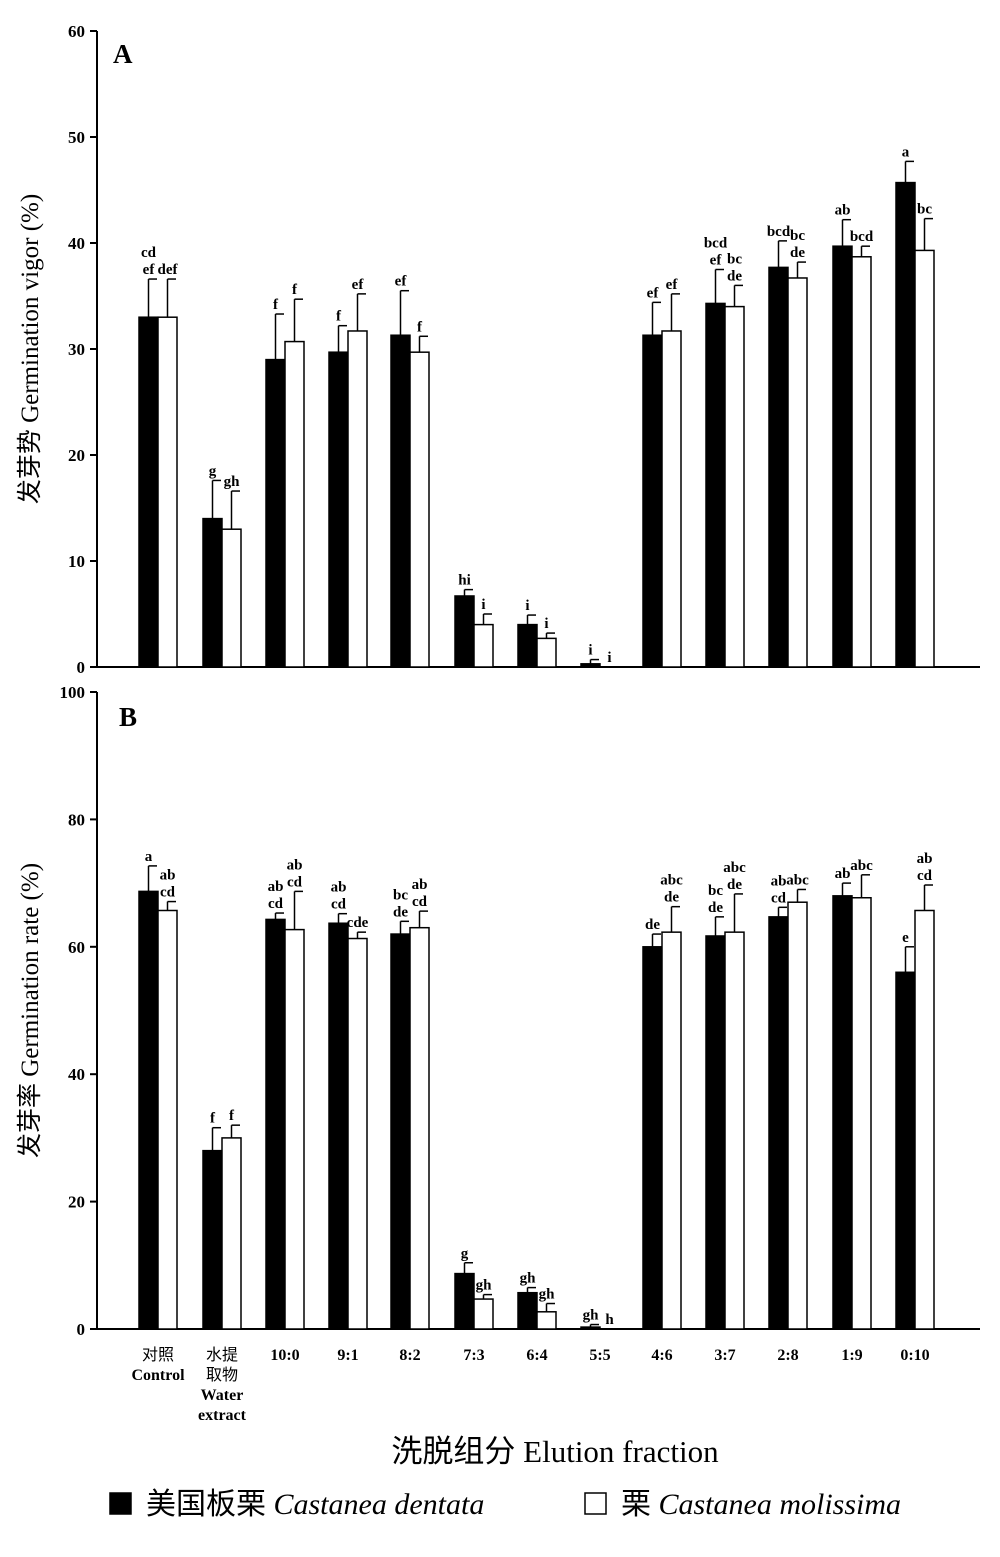 The height and width of the screenshot is (1557, 1000). What do you see at coordinates (724, 1355) in the screenshot?
I see `category-label: 3:7` at bounding box center [724, 1355].